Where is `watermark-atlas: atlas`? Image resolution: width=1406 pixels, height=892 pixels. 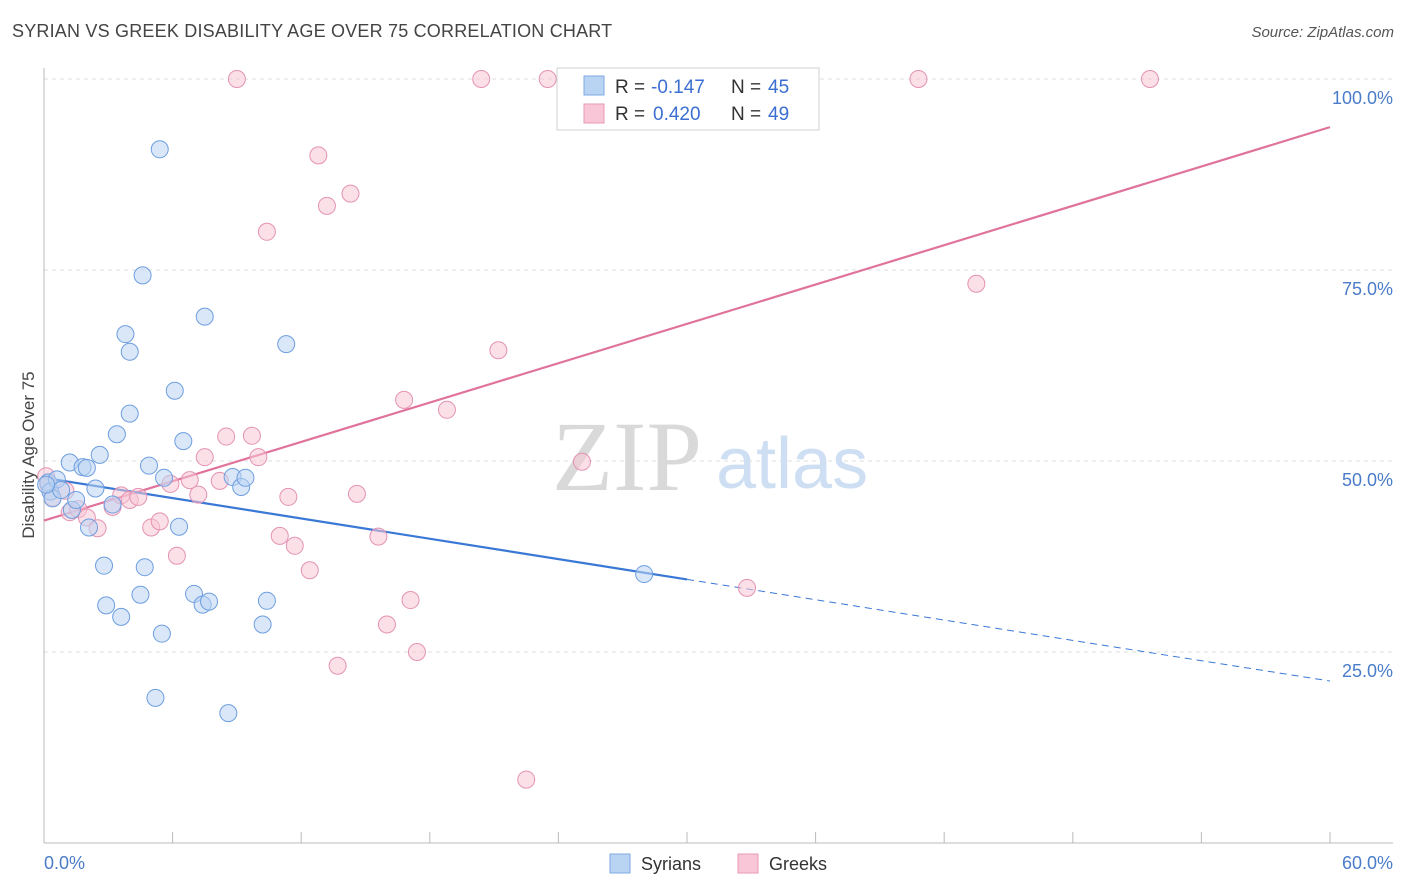
watermark-atlas: atlas is located at coordinates (792, 464).